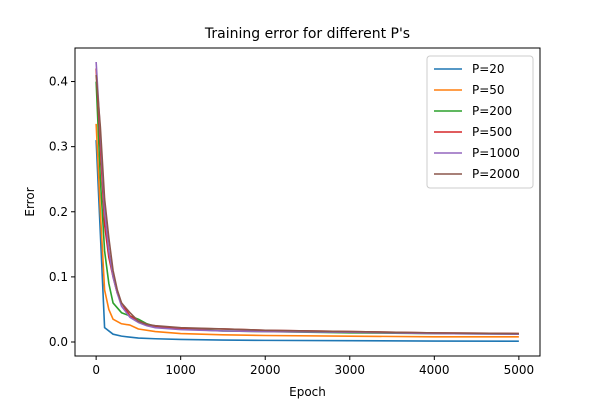  What do you see at coordinates (488, 69) in the screenshot?
I see `legend-label: P=20` at bounding box center [488, 69].